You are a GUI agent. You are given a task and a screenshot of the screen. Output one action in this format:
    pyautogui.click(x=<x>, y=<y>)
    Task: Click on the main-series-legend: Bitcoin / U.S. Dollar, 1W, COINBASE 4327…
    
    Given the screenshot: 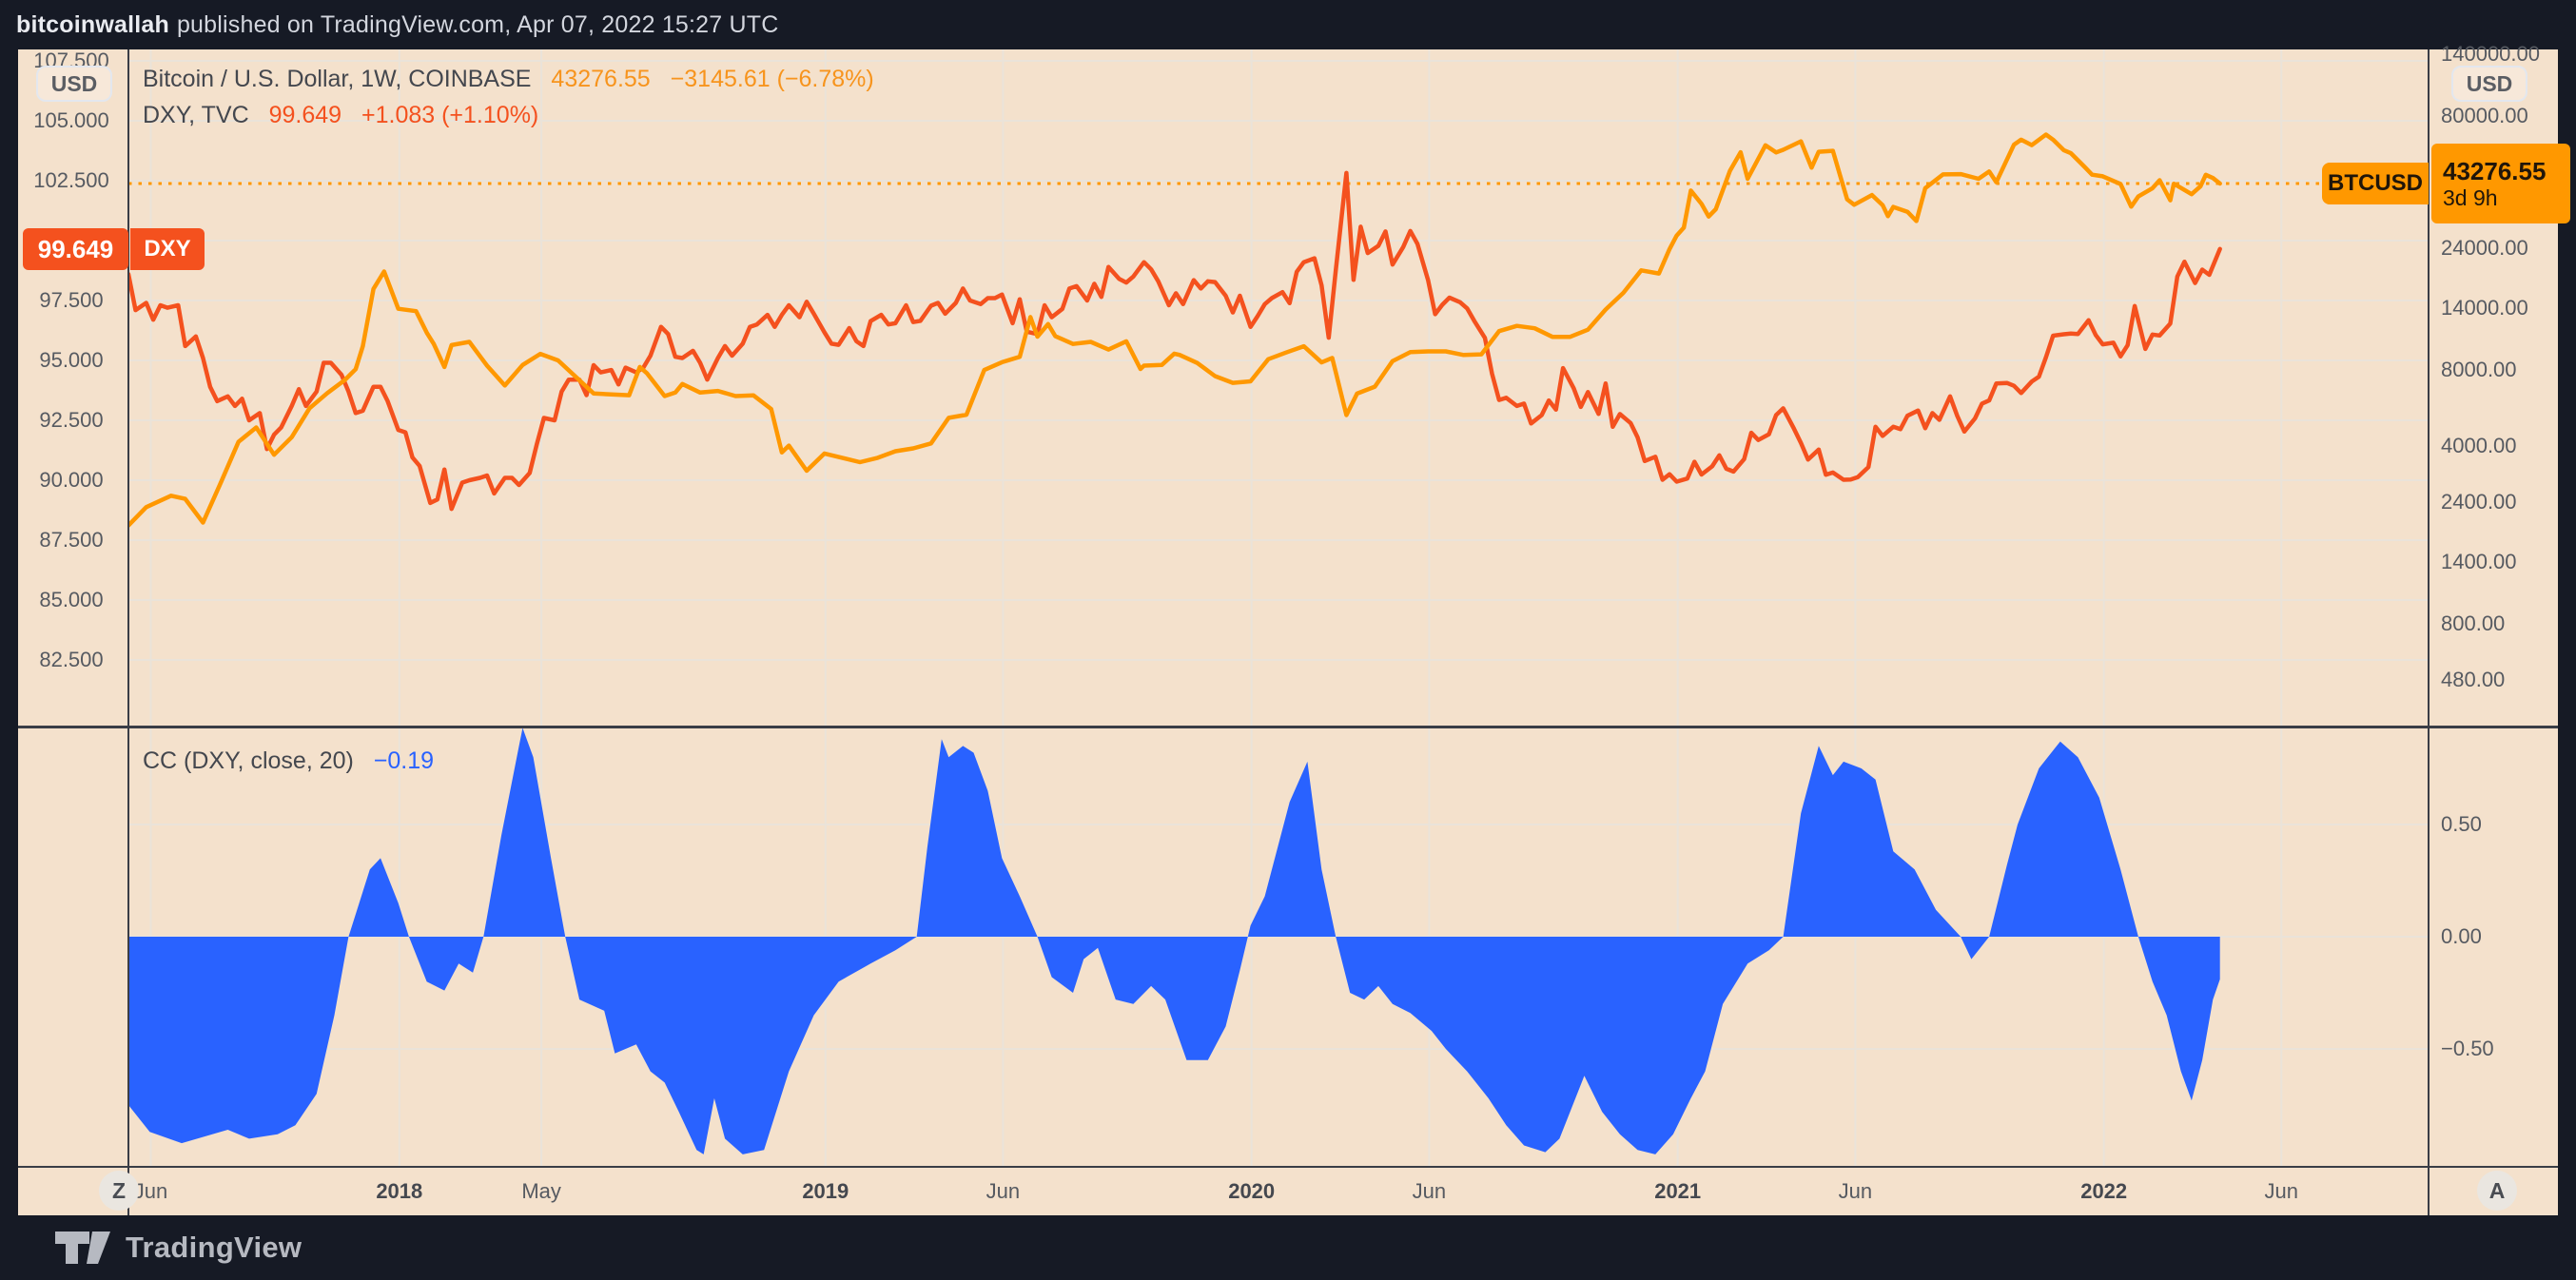 What is the action you would take?
    pyautogui.click(x=508, y=79)
    